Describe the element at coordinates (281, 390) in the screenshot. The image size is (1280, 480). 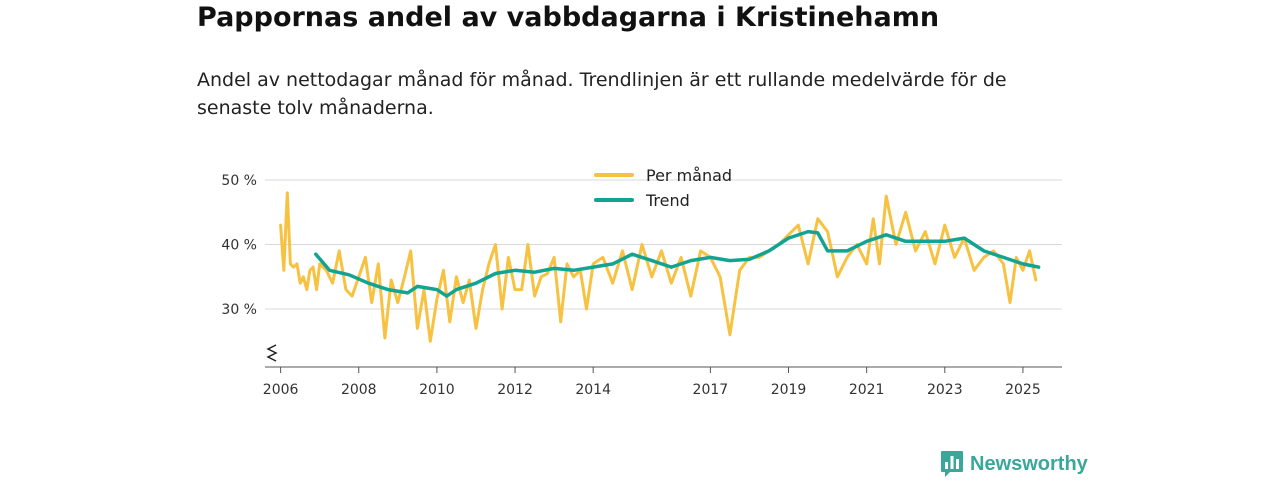
I see `x-tick-label: 2006` at that location.